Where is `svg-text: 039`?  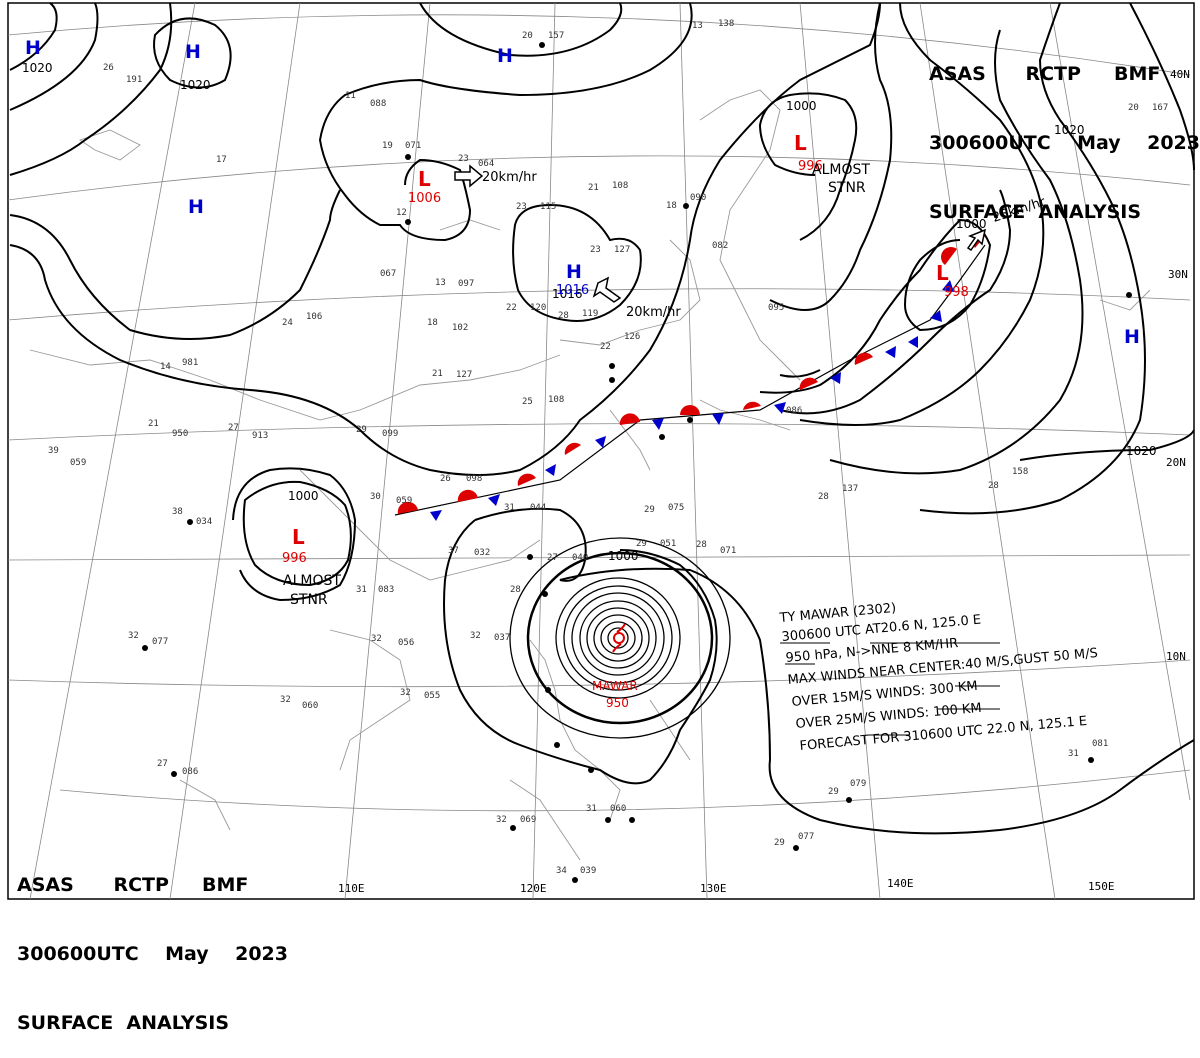
svg-text: 039 is located at coordinates (588, 871).